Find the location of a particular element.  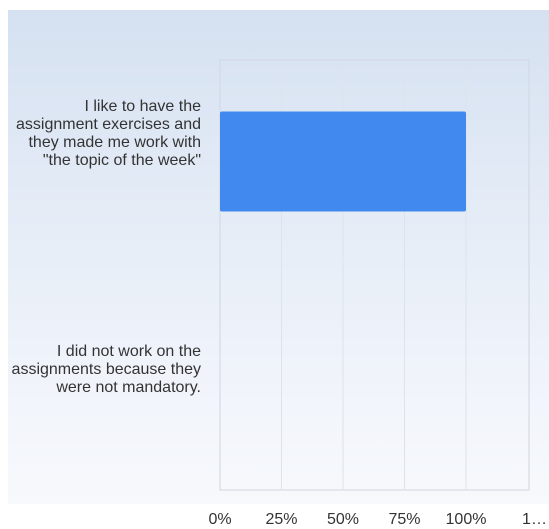

x-tick-label: 25% is located at coordinates (281, 519).